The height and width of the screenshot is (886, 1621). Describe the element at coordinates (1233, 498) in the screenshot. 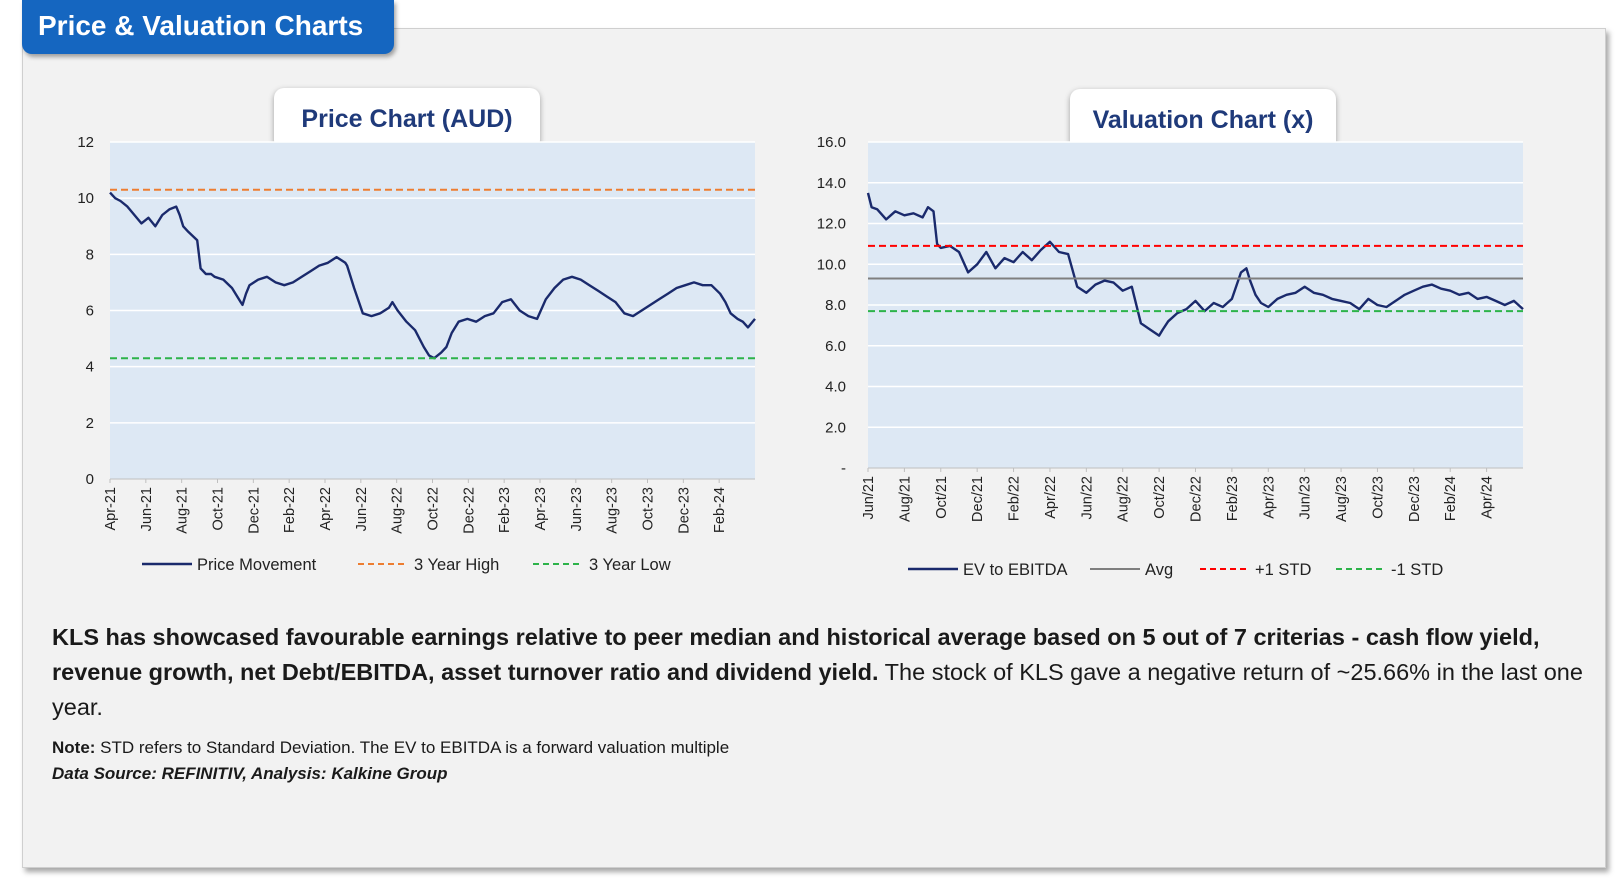

I see `x-tick-label: Feb/23` at that location.